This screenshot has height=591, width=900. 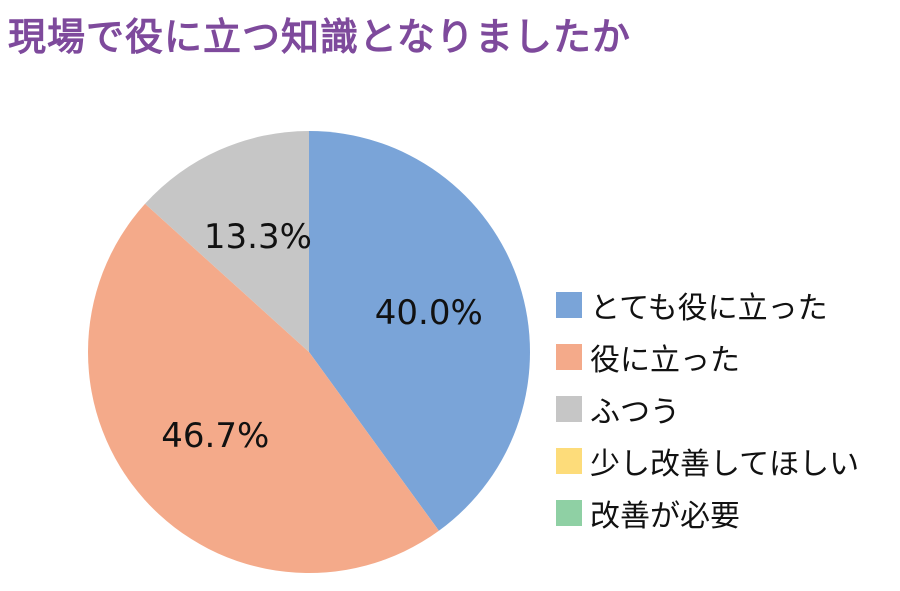 I want to click on slice-data-label-3: 13.3%, so click(x=258, y=237).